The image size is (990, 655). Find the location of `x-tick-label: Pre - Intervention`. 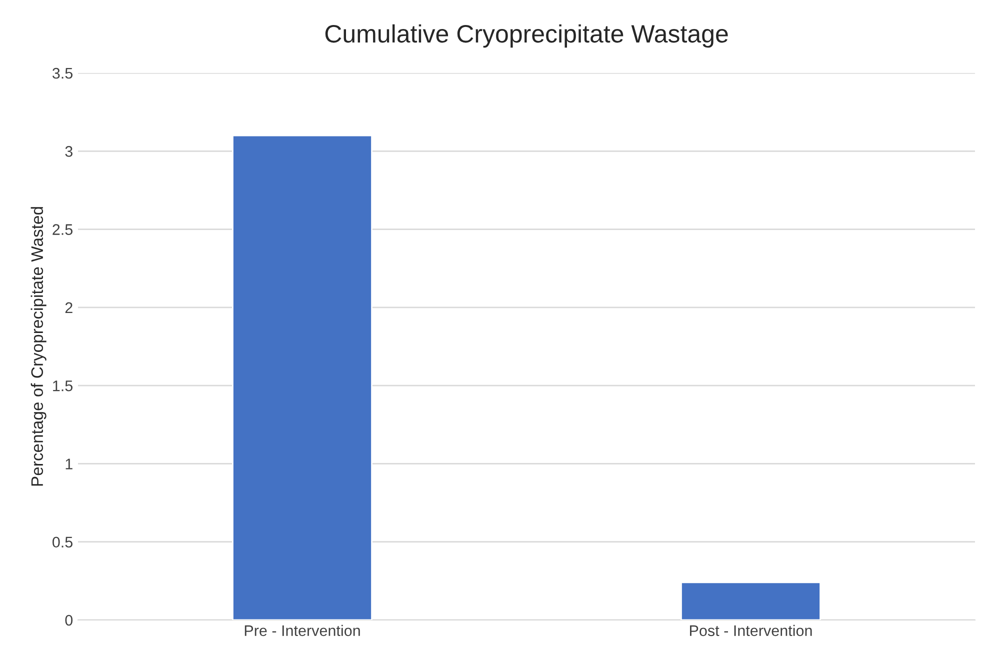

x-tick-label: Pre - Intervention is located at coordinates (302, 630).